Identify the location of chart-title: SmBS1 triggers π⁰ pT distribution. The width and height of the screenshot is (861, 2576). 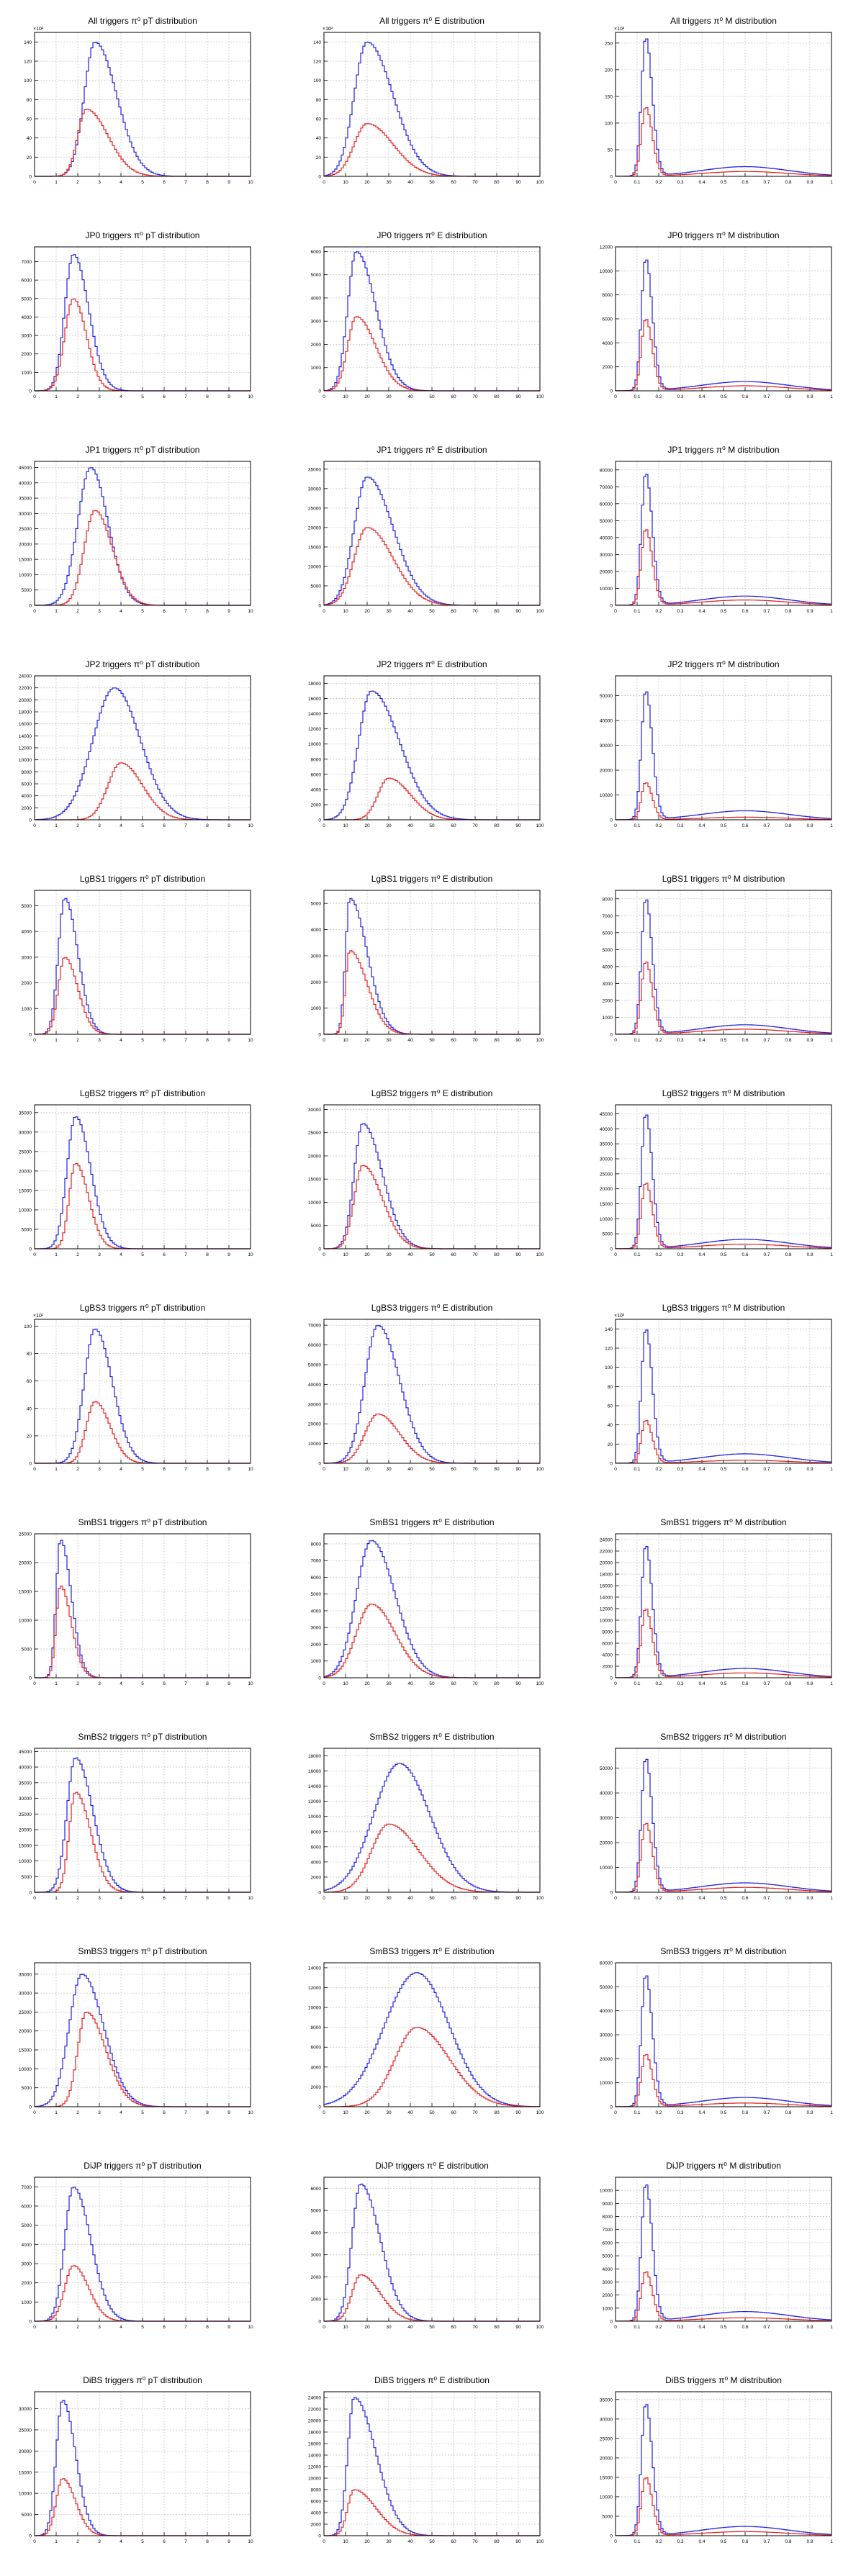
(142, 1522).